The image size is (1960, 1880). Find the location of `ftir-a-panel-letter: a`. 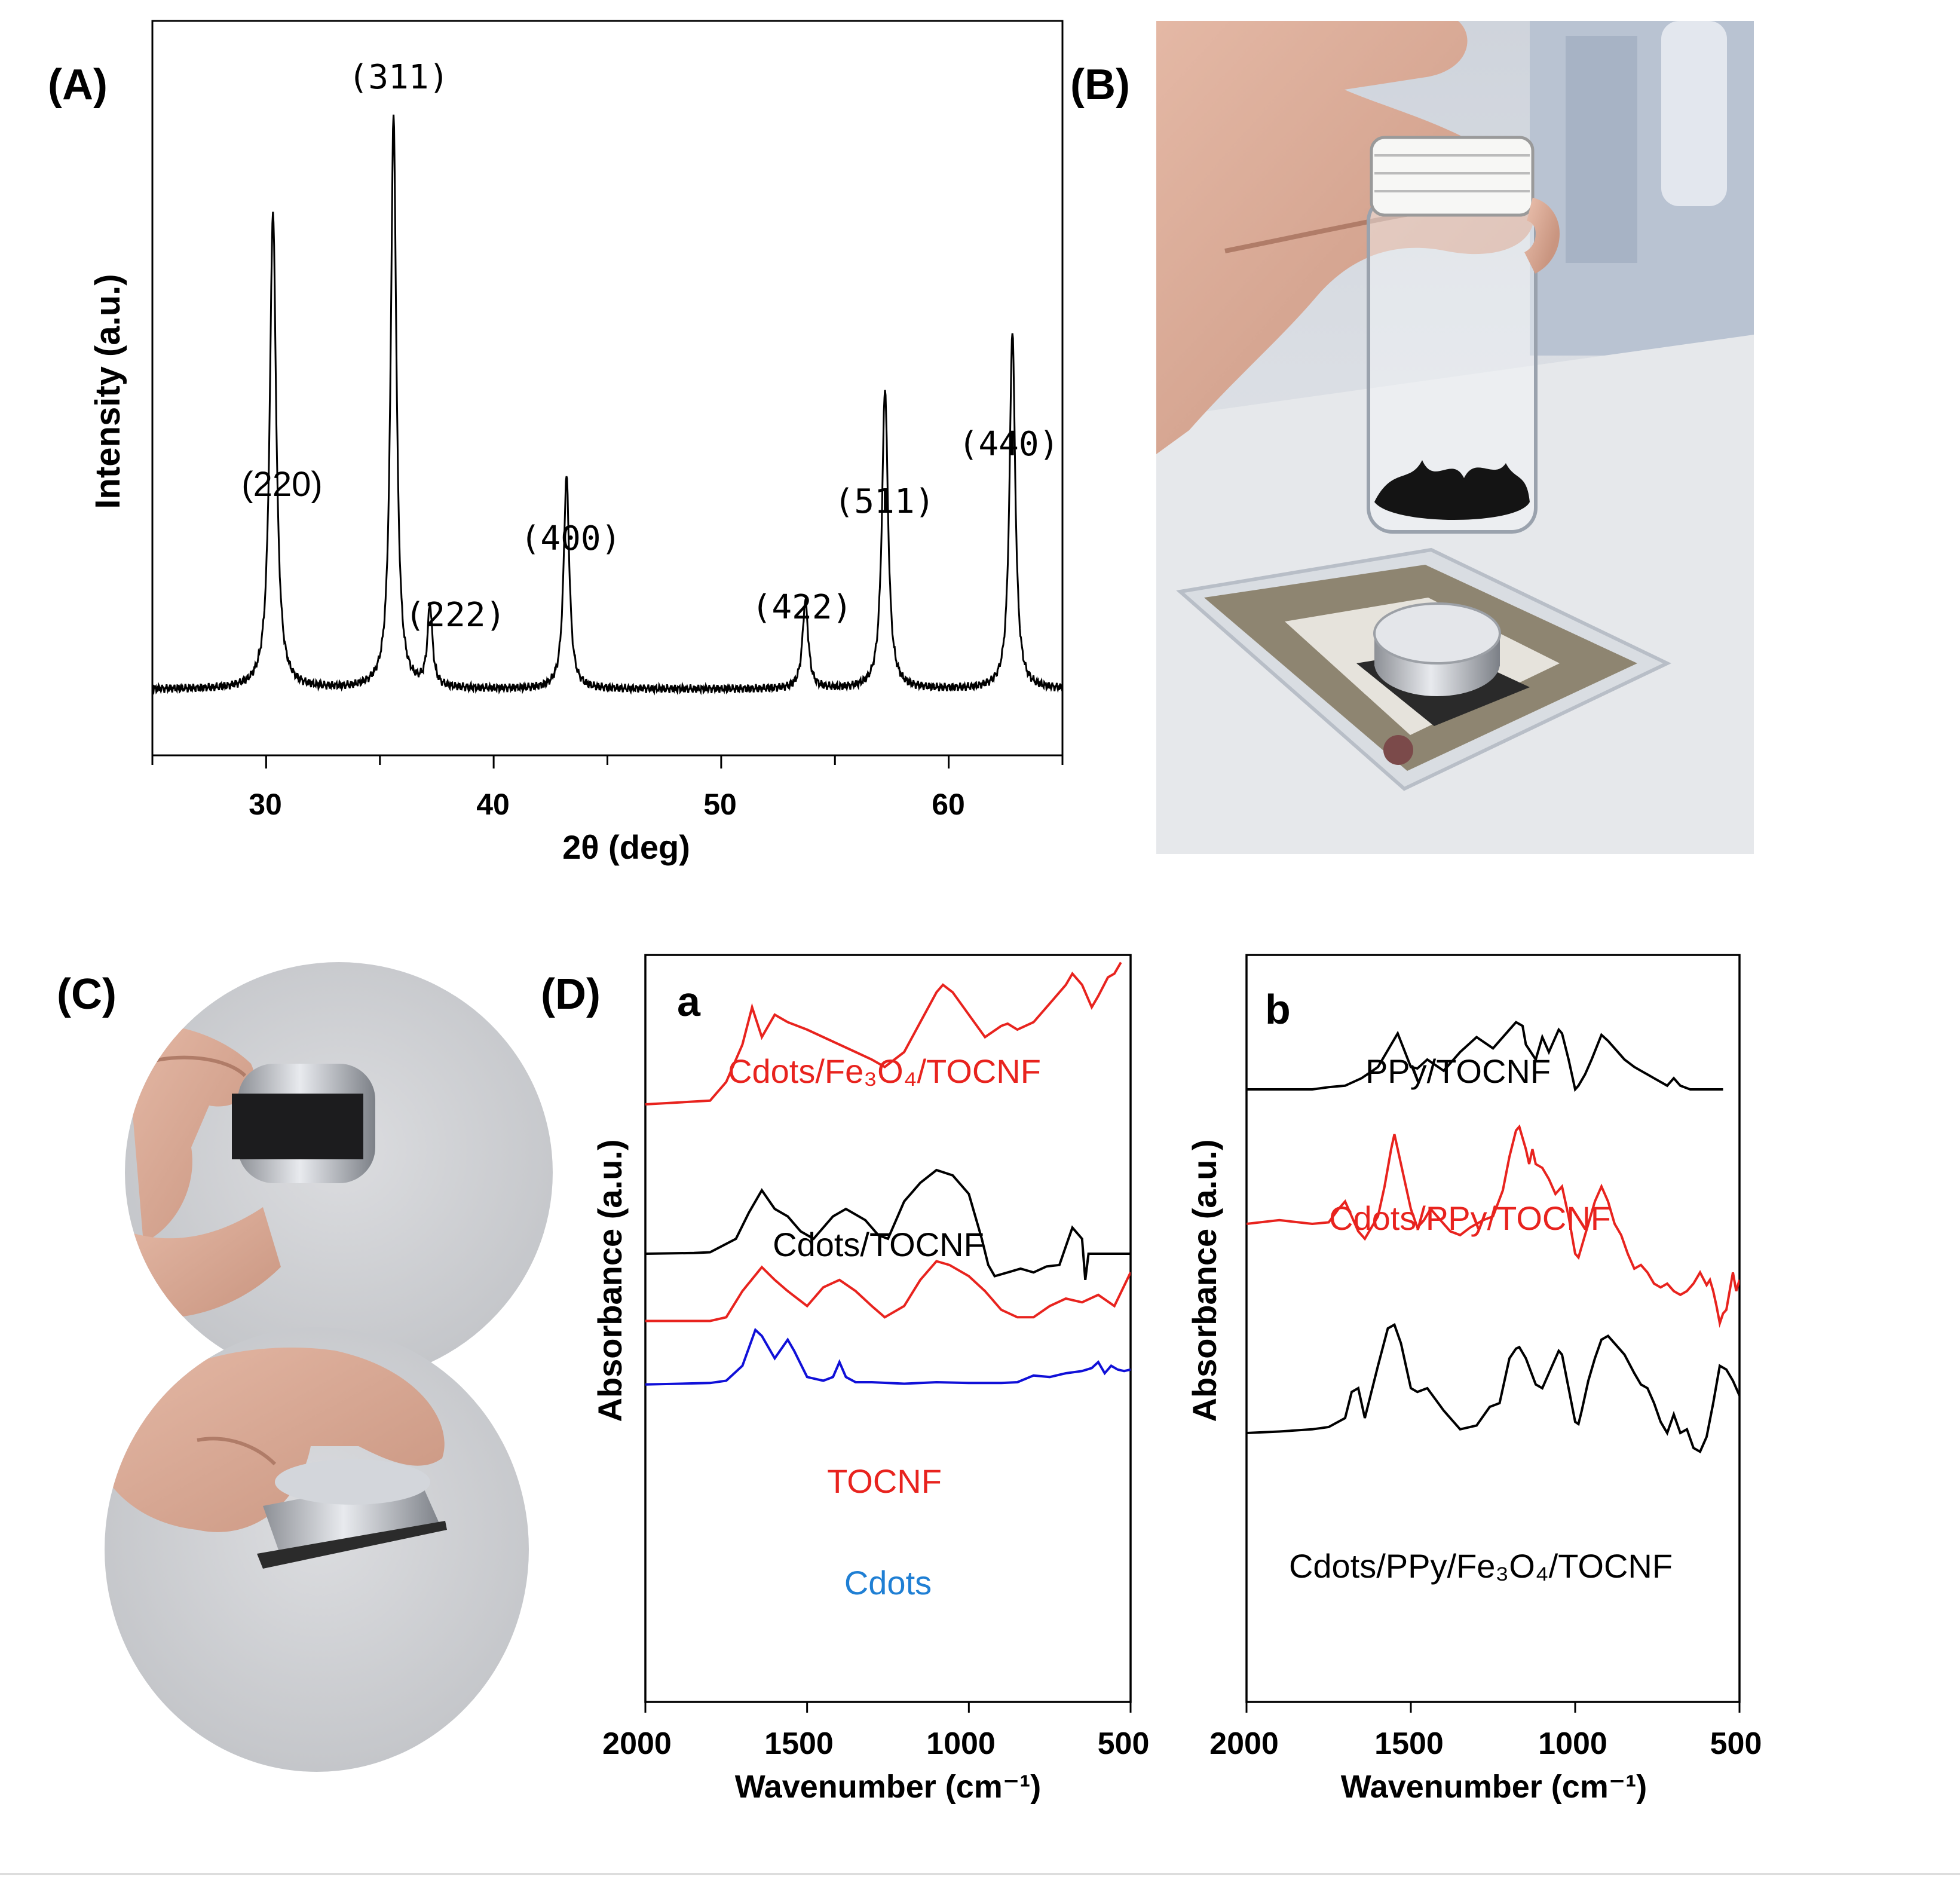

ftir-a-panel-letter: a is located at coordinates (689, 1001).